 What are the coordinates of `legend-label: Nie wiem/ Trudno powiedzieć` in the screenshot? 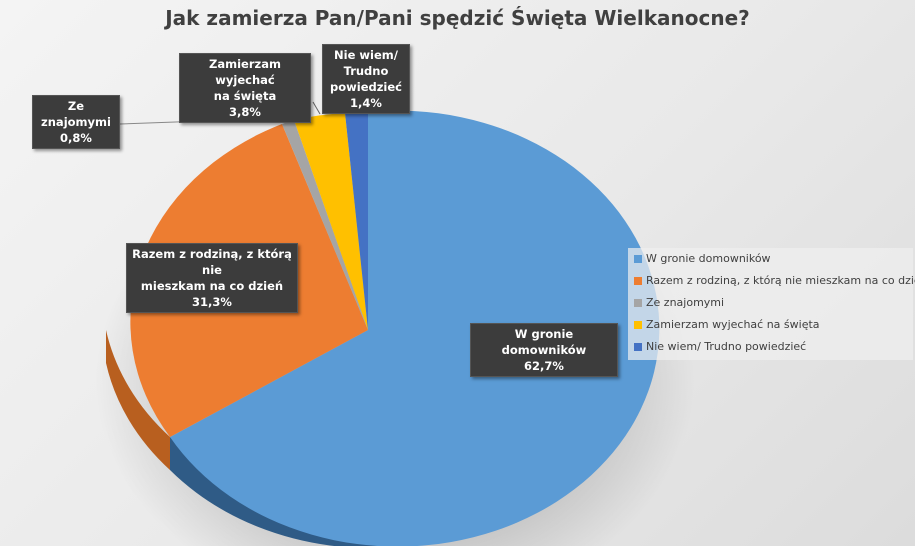 It's located at (726, 346).